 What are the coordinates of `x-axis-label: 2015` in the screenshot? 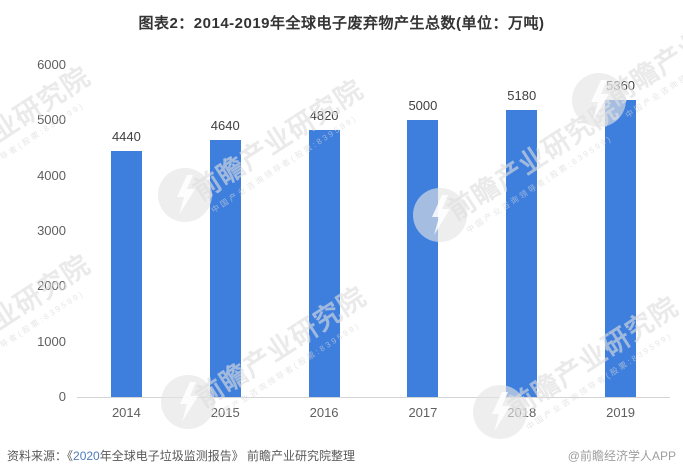 It's located at (225, 412).